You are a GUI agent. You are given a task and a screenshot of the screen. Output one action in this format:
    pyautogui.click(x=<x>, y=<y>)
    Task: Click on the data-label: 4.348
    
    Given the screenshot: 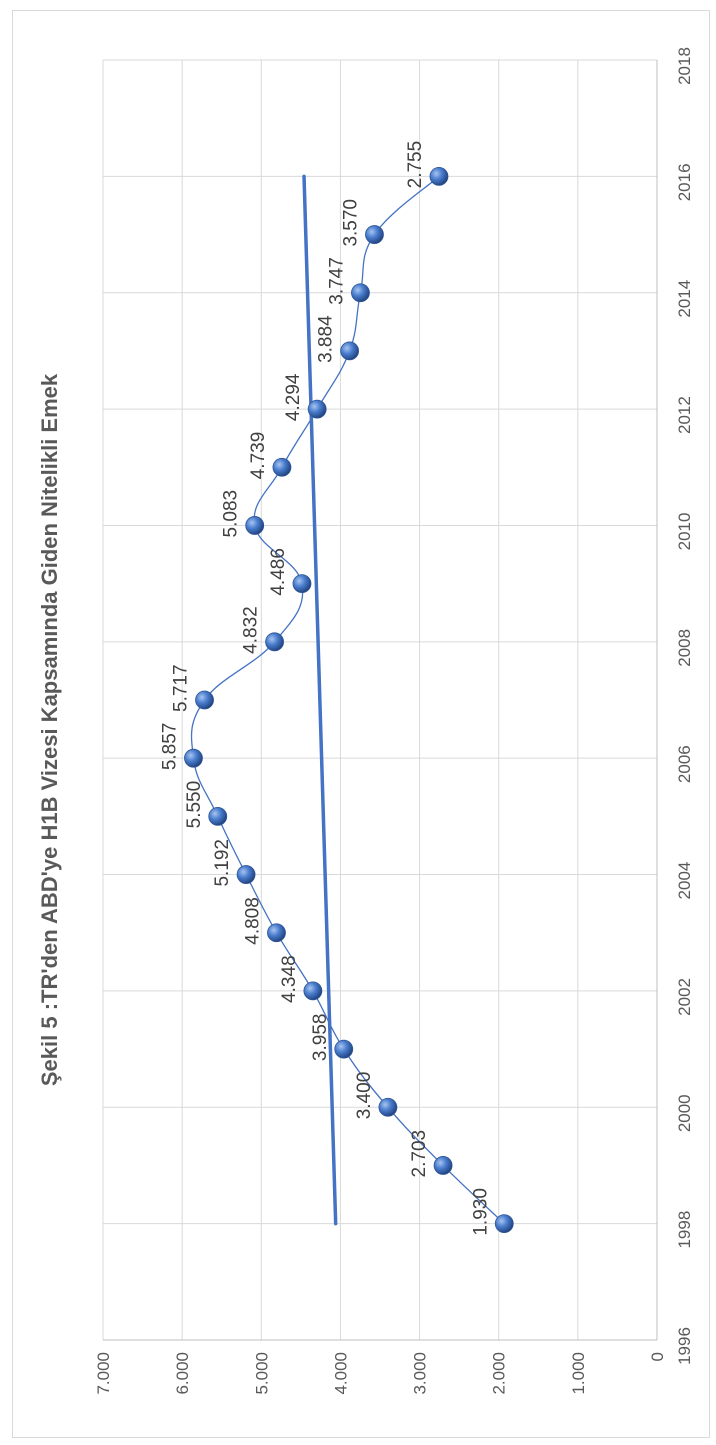 What is the action you would take?
    pyautogui.click(x=289, y=979)
    